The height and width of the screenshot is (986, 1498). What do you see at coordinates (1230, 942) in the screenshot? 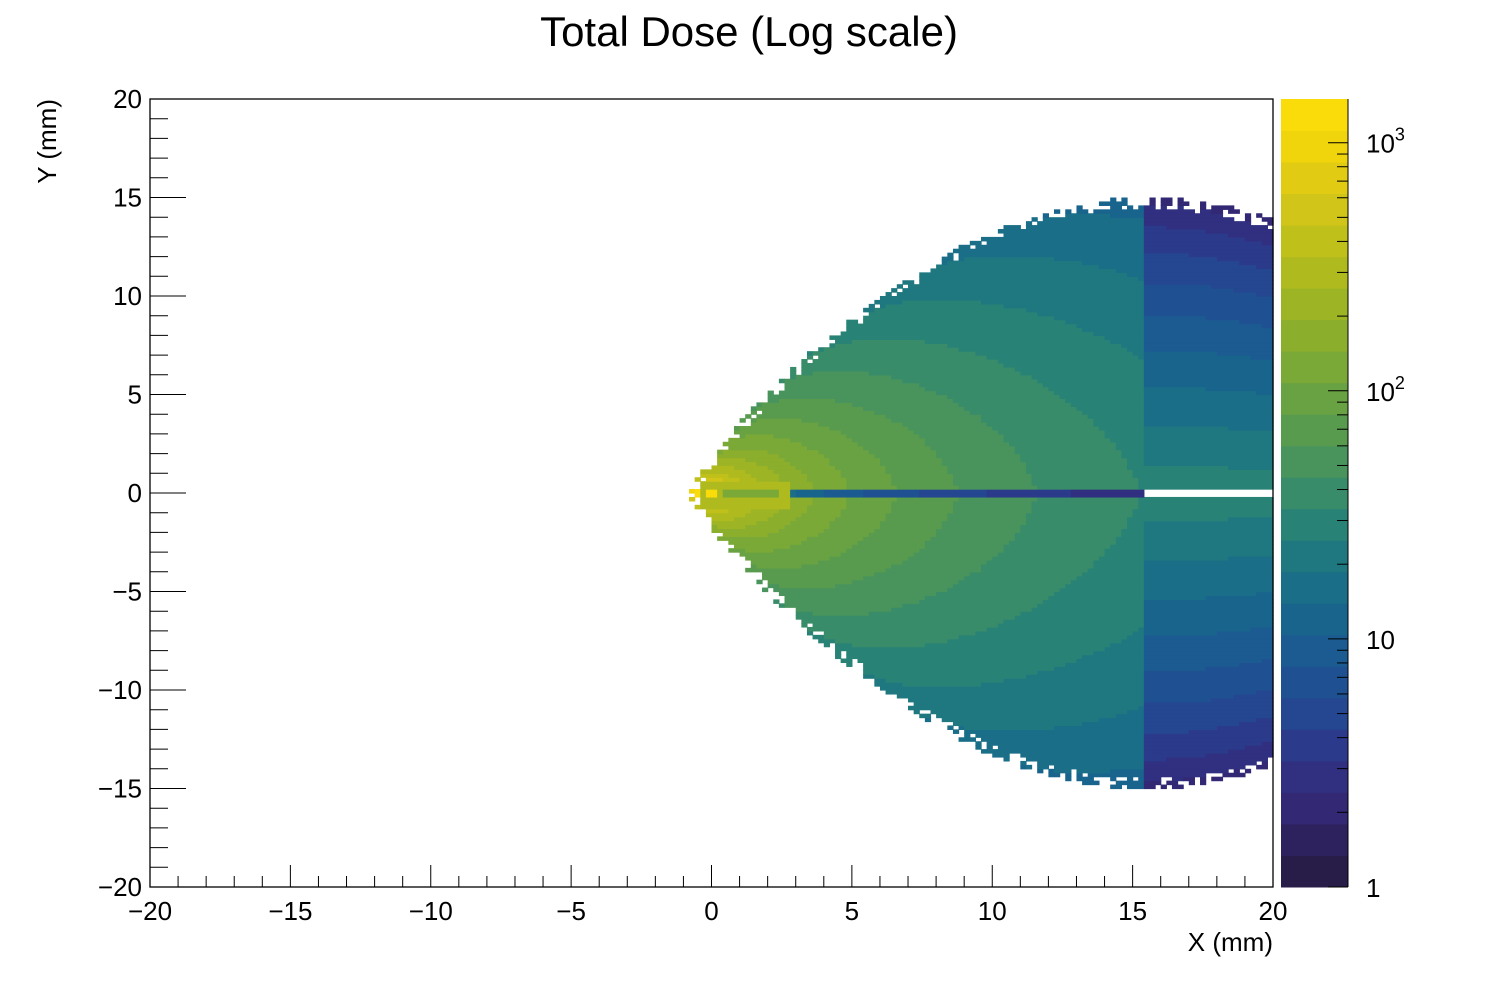
I see `x-axis-label: X (mm)` at bounding box center [1230, 942].